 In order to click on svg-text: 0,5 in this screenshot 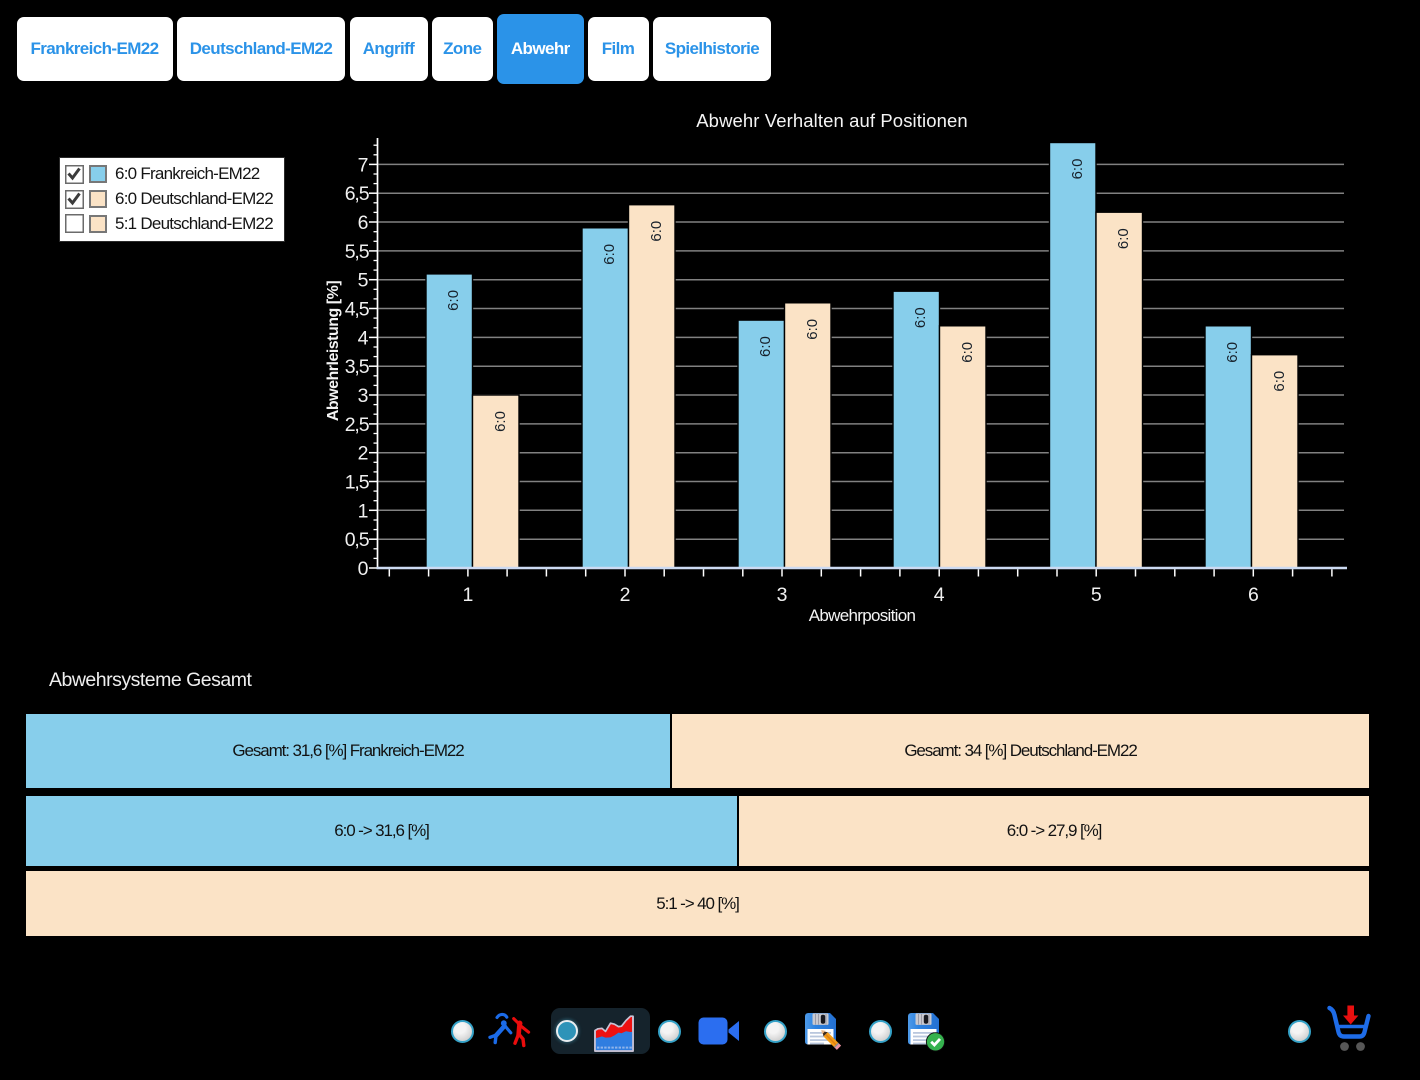, I will do `click(357, 540)`.